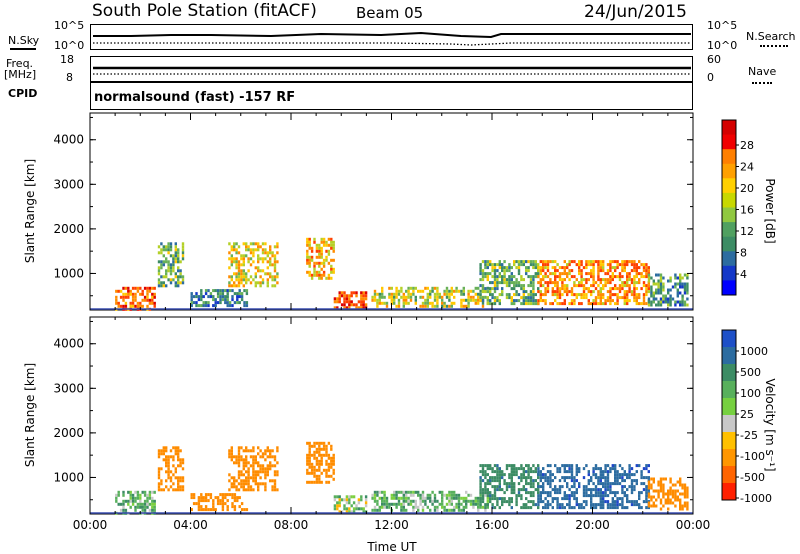  What do you see at coordinates (762, 71) in the screenshot?
I see `nave-label: Nave` at bounding box center [762, 71].